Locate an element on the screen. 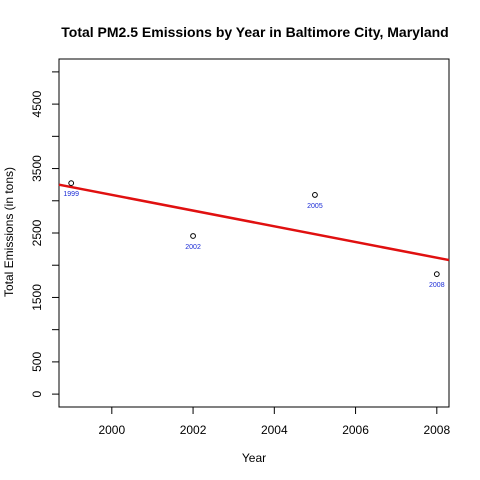 Image resolution: width=480 pixels, height=480 pixels. x-tick-label: 2006 is located at coordinates (355, 430).